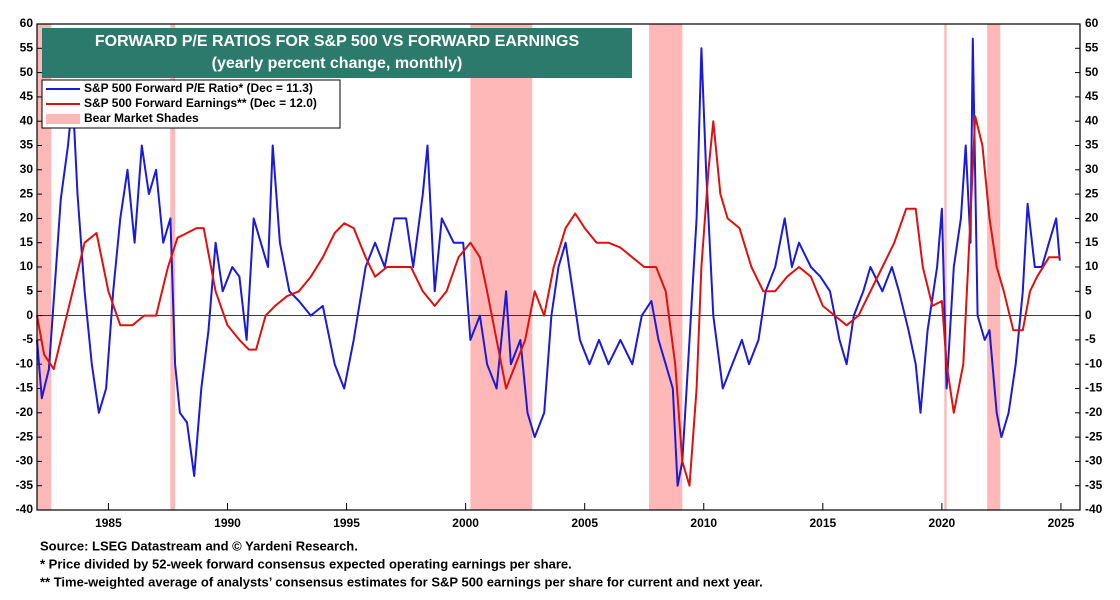 The image size is (1120, 600). Describe the element at coordinates (25, 461) in the screenshot. I see `y-tick-label: -30` at that location.